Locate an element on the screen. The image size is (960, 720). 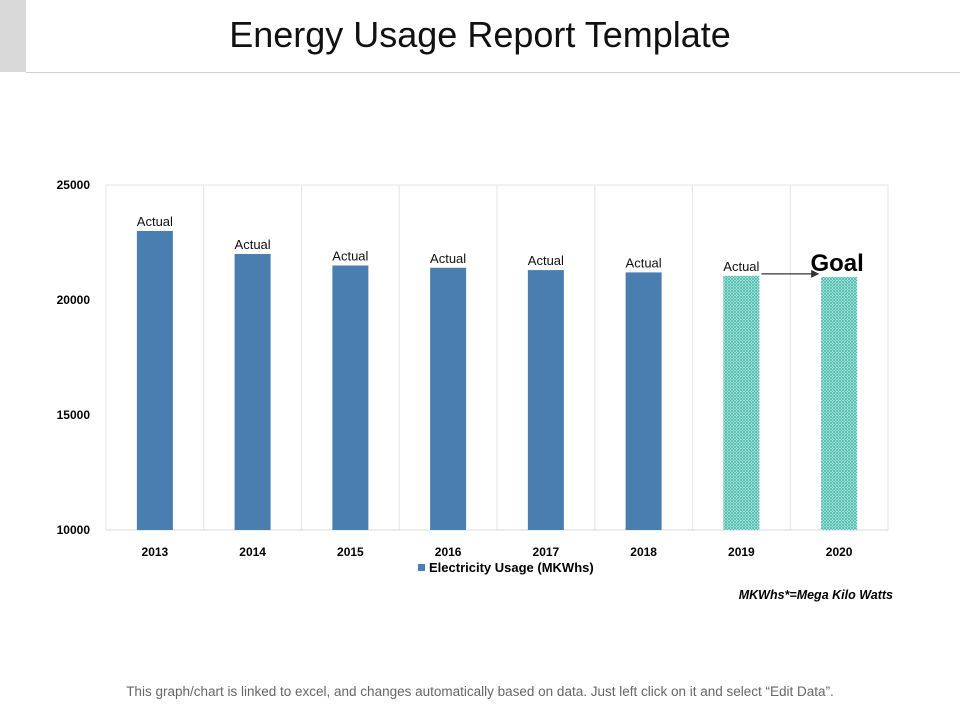
bar-2016 is located at coordinates (448, 398).